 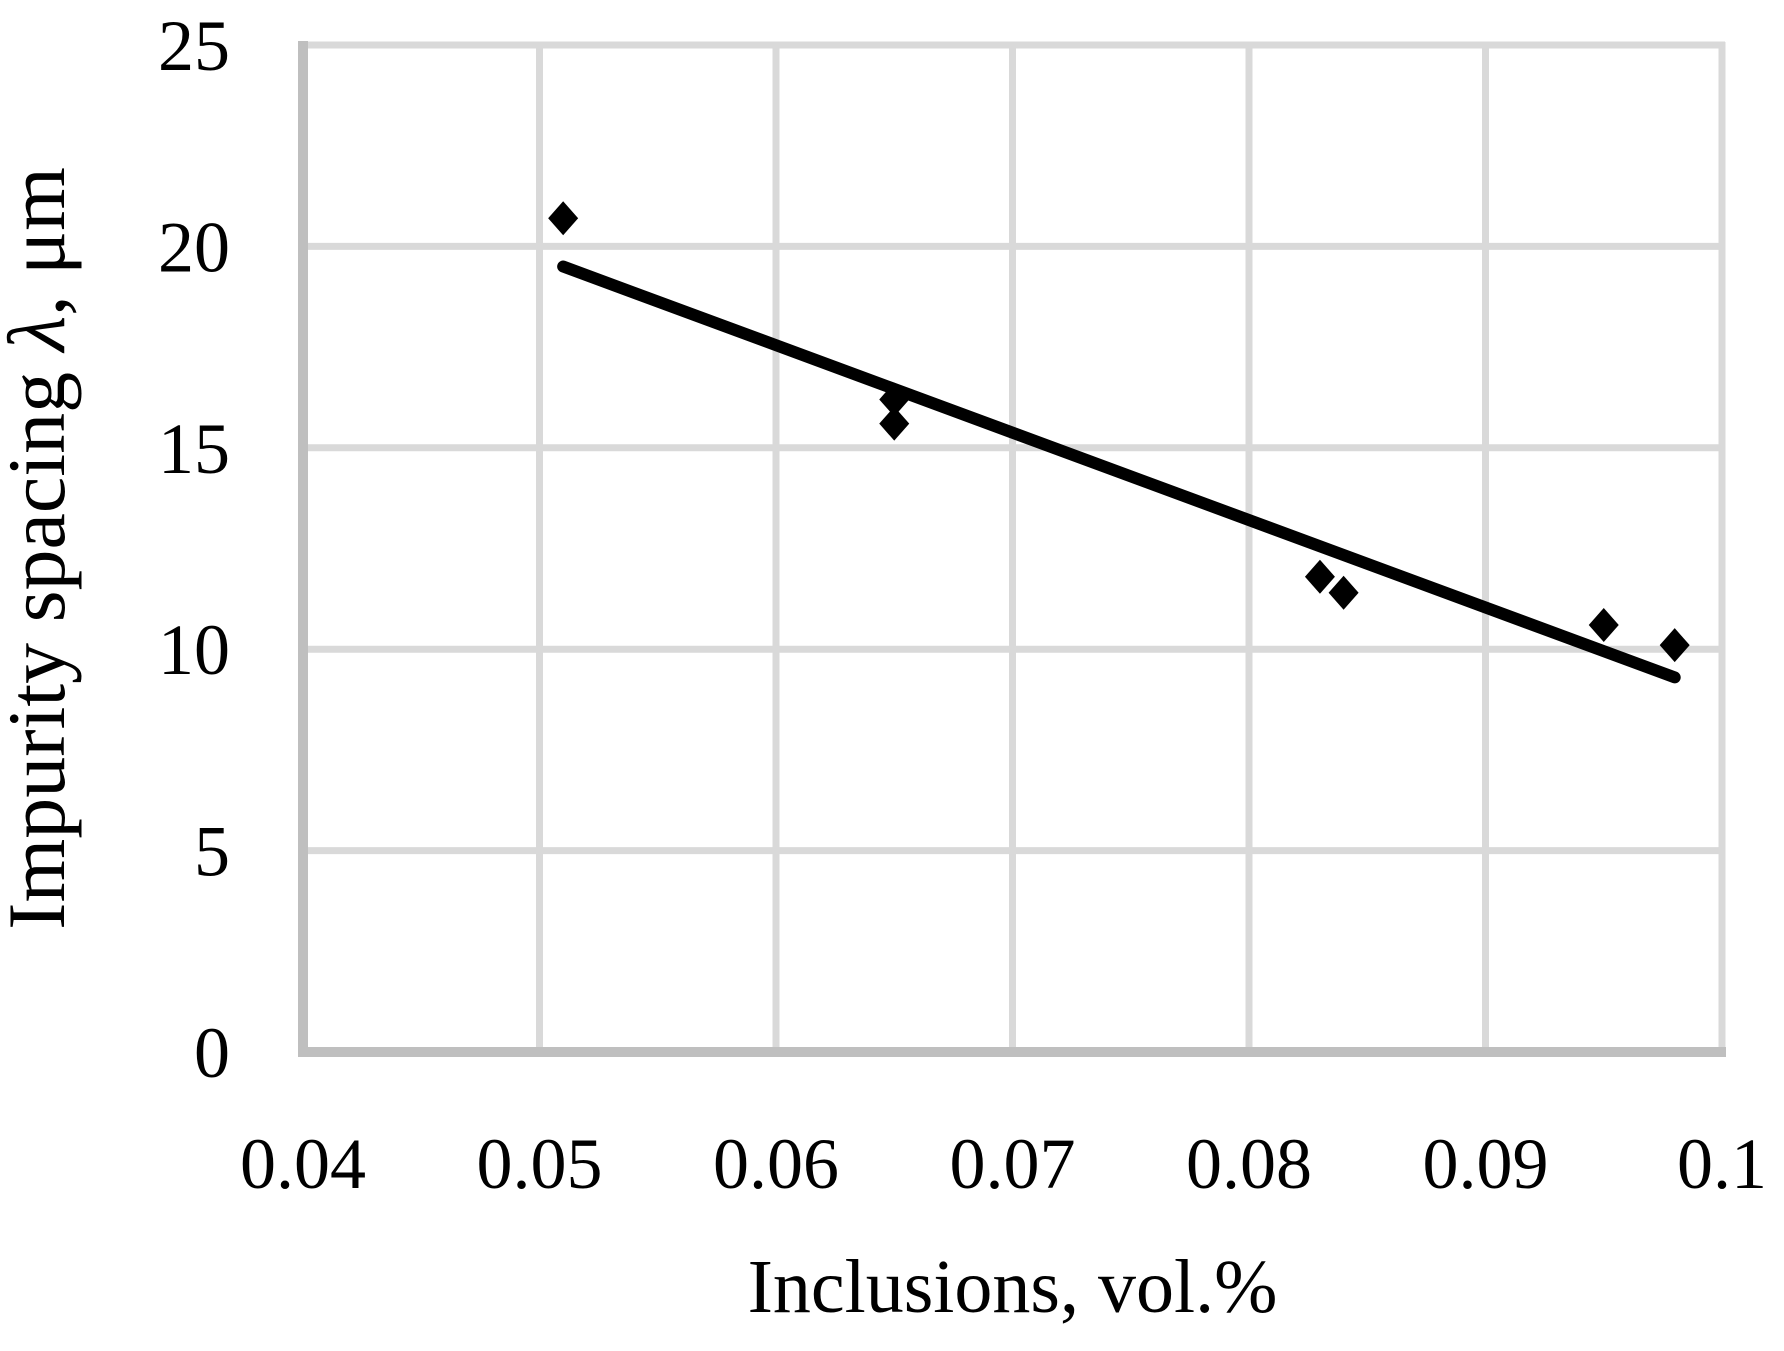 What do you see at coordinates (194, 46) in the screenshot?
I see `y-tick-label: 25` at bounding box center [194, 46].